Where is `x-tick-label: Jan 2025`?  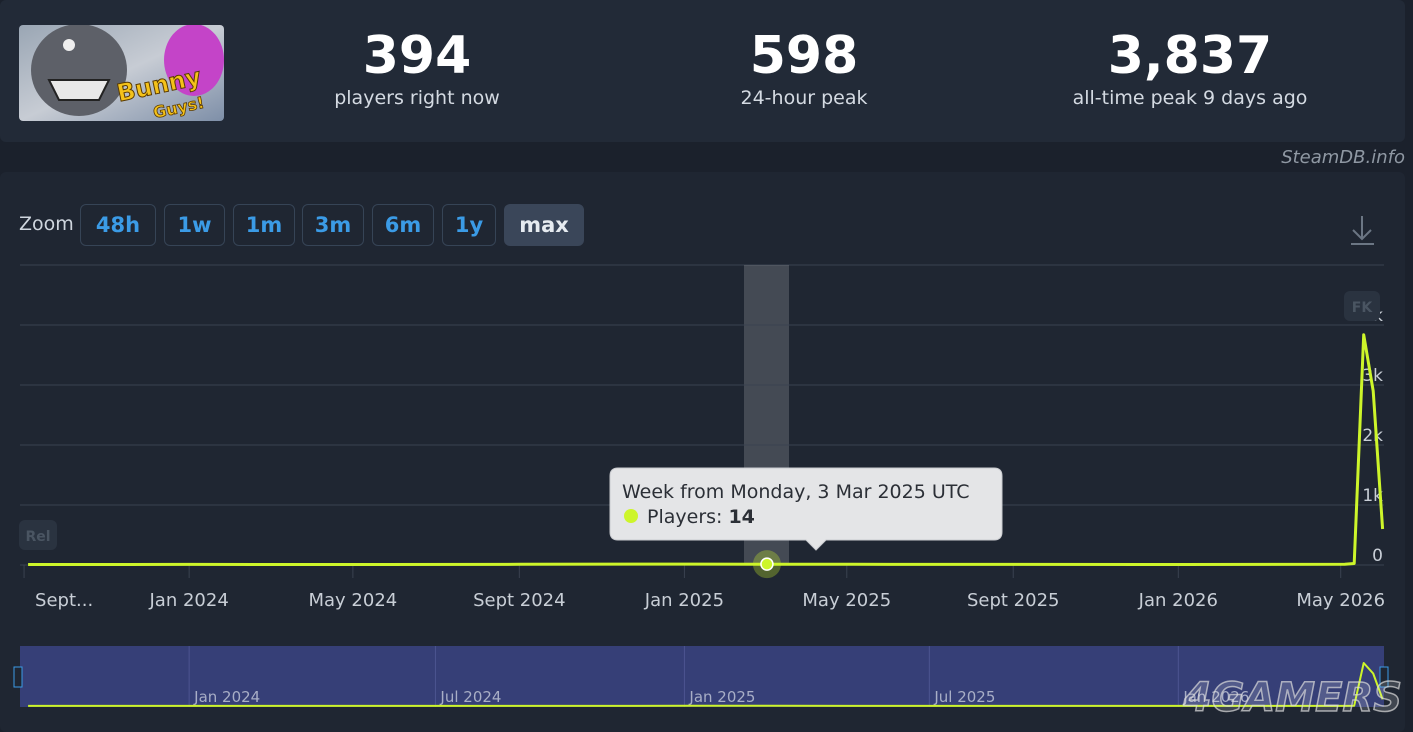
x-tick-label: Jan 2025 is located at coordinates (684, 600).